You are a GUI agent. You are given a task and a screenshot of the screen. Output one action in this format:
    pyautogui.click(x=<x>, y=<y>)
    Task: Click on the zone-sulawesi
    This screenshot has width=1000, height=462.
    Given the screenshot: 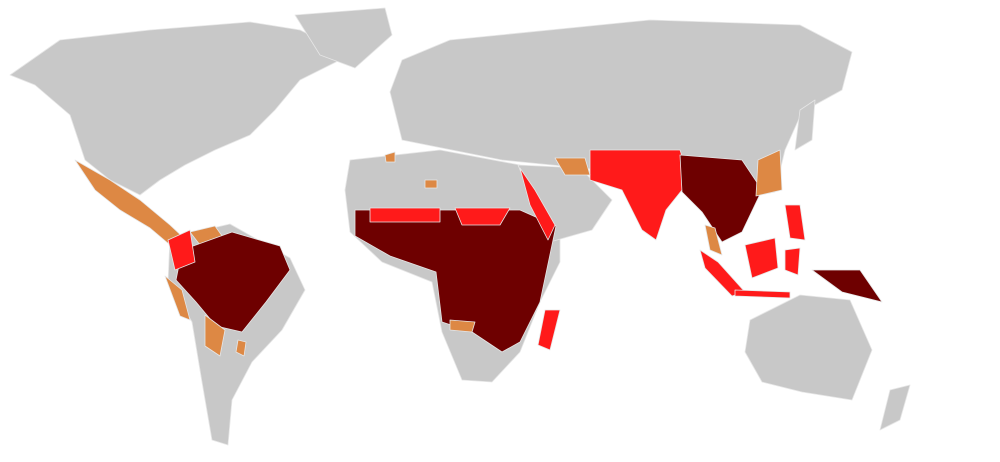 What is the action you would take?
    pyautogui.click(x=792, y=261)
    